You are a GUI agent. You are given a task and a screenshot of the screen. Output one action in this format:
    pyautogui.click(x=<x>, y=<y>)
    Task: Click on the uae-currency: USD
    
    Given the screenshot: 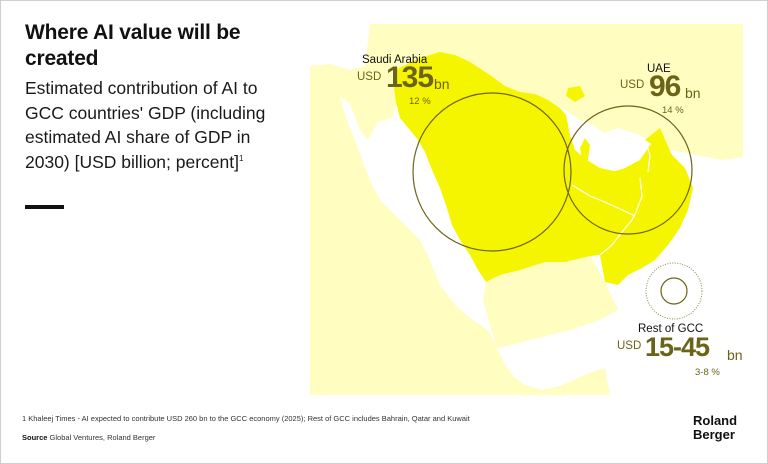 What is the action you would take?
    pyautogui.click(x=632, y=85)
    